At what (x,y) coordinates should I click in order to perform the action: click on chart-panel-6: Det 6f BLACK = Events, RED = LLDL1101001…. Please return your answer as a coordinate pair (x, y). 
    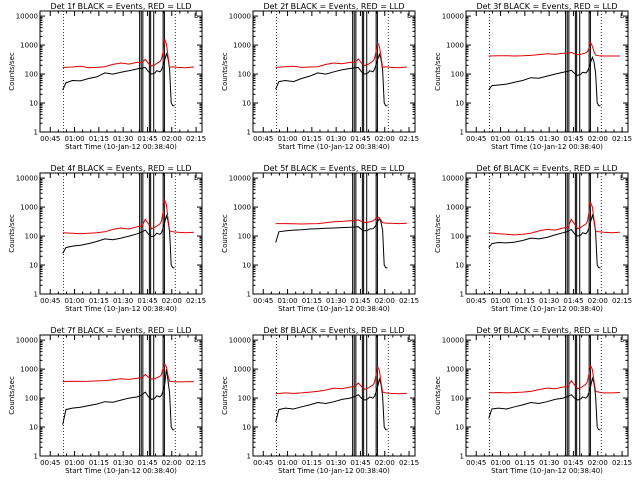
    Looking at the image, I should click on (533, 238).